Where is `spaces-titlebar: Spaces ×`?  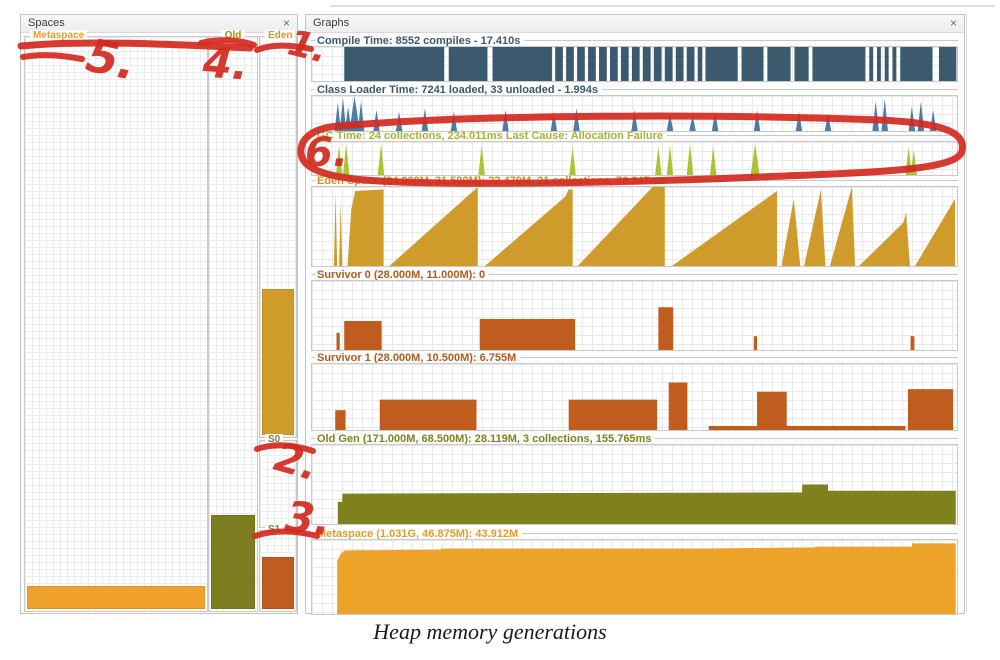 spaces-titlebar: Spaces × is located at coordinates (159, 24).